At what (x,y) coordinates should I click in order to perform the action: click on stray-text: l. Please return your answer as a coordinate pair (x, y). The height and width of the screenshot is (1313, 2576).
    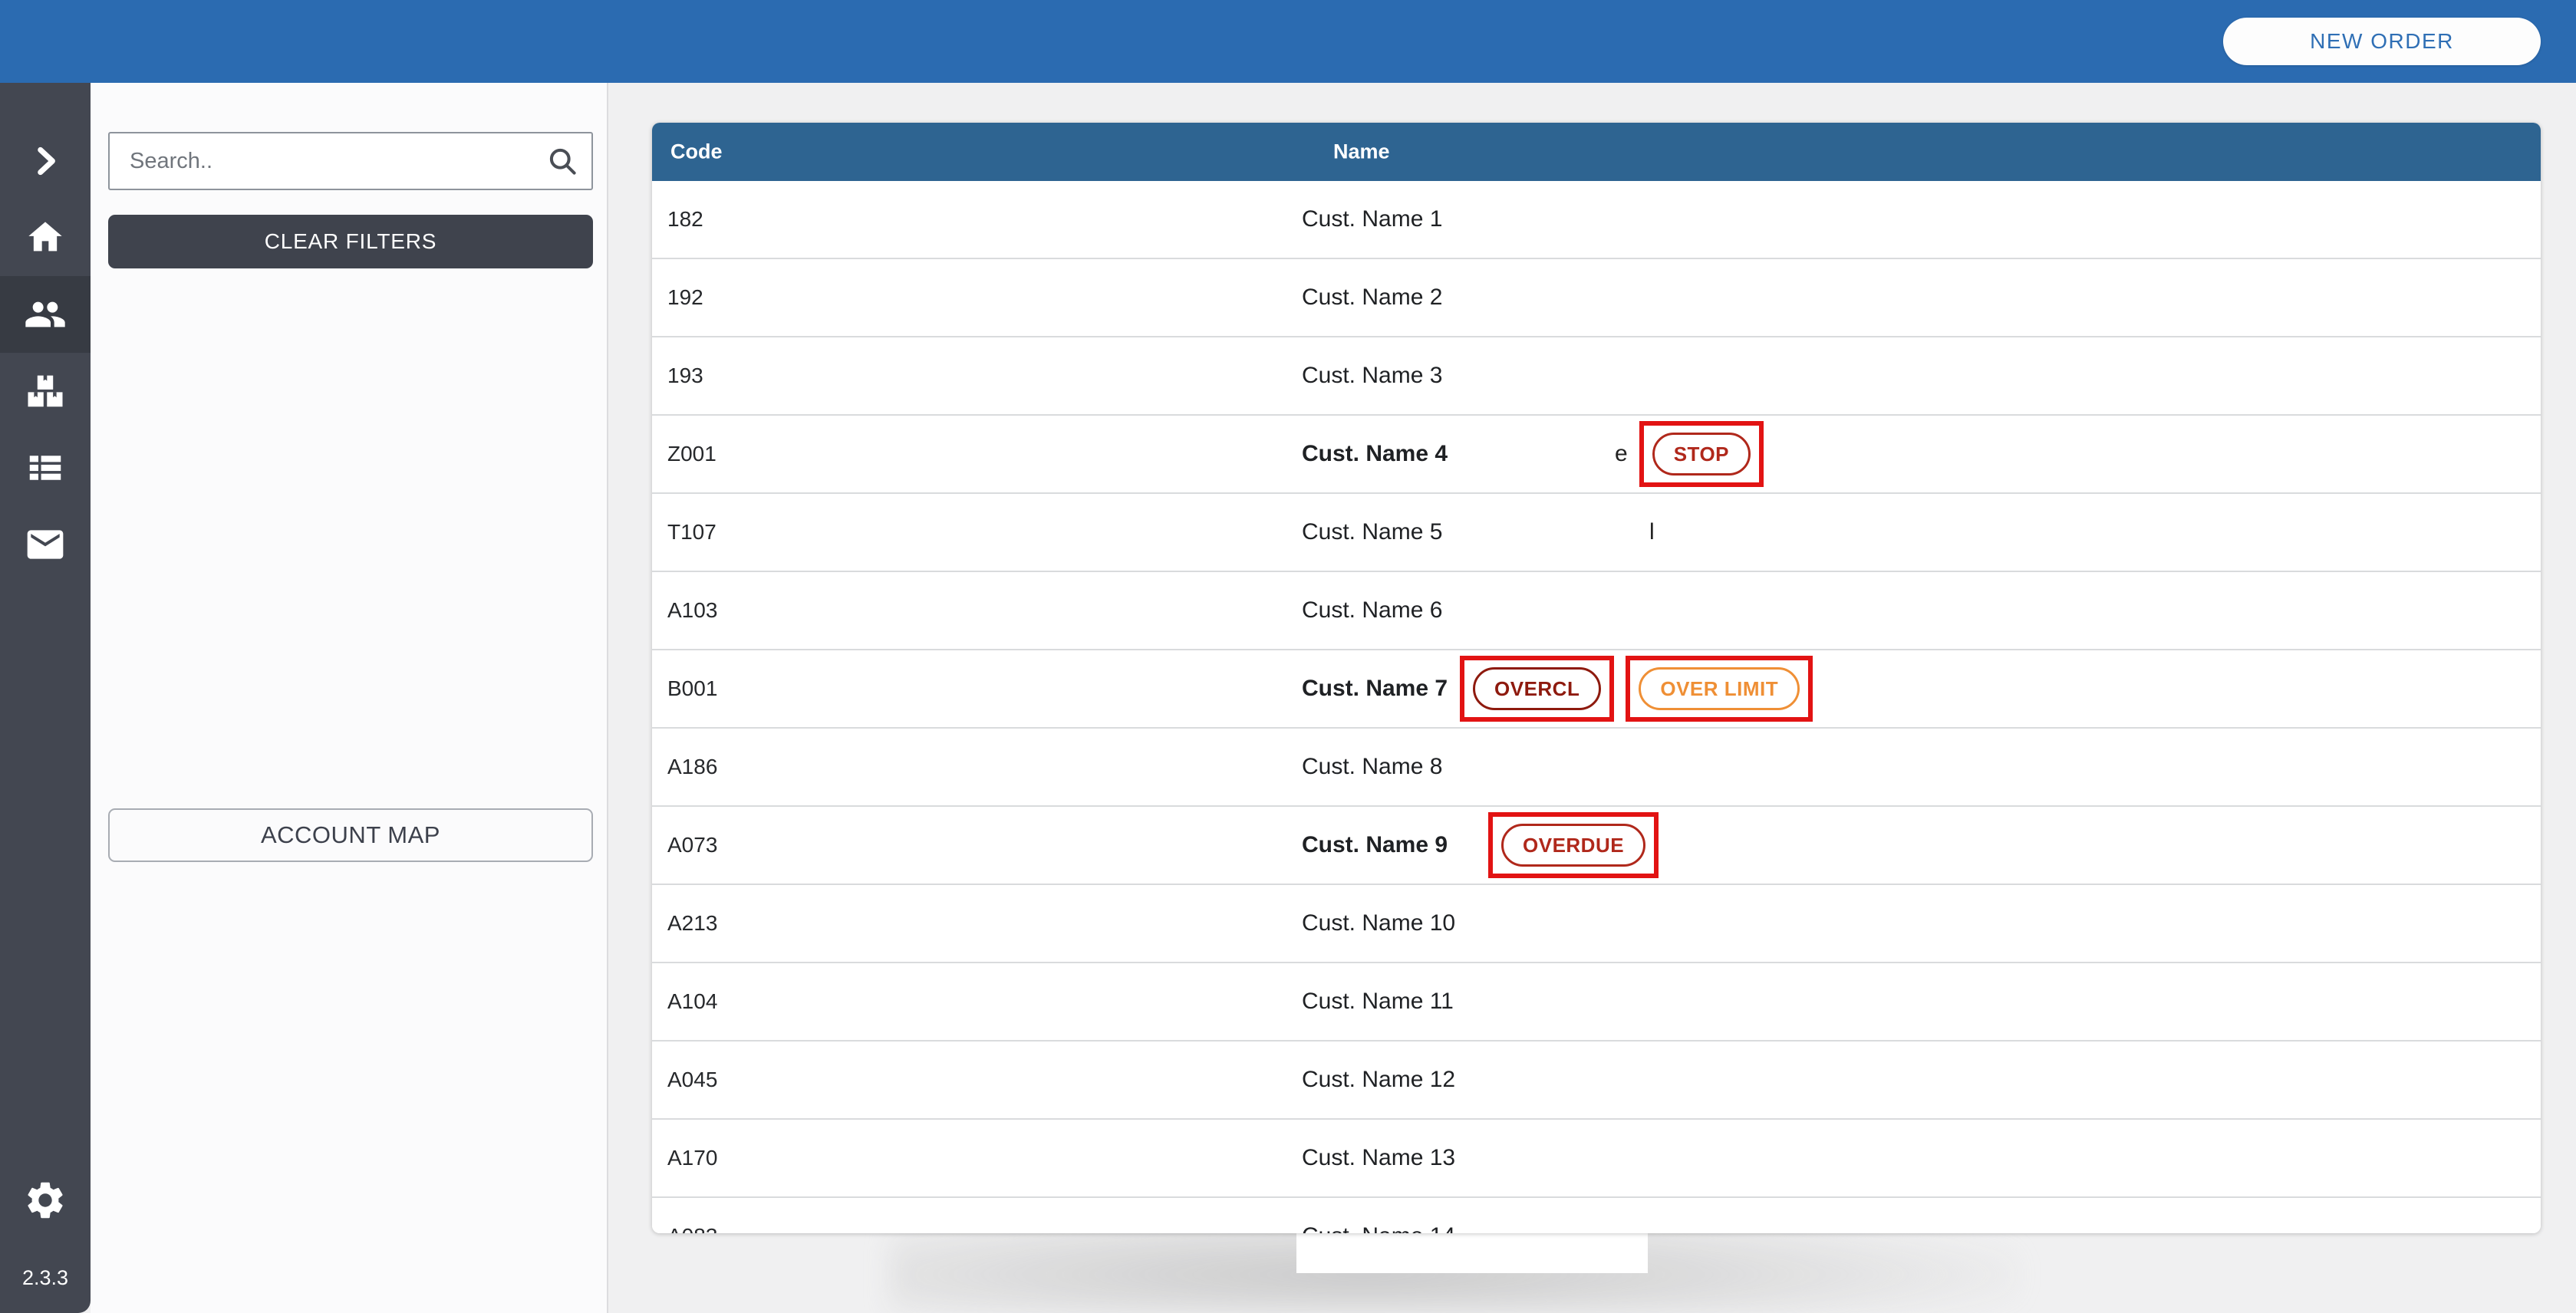
    Looking at the image, I should click on (1652, 532).